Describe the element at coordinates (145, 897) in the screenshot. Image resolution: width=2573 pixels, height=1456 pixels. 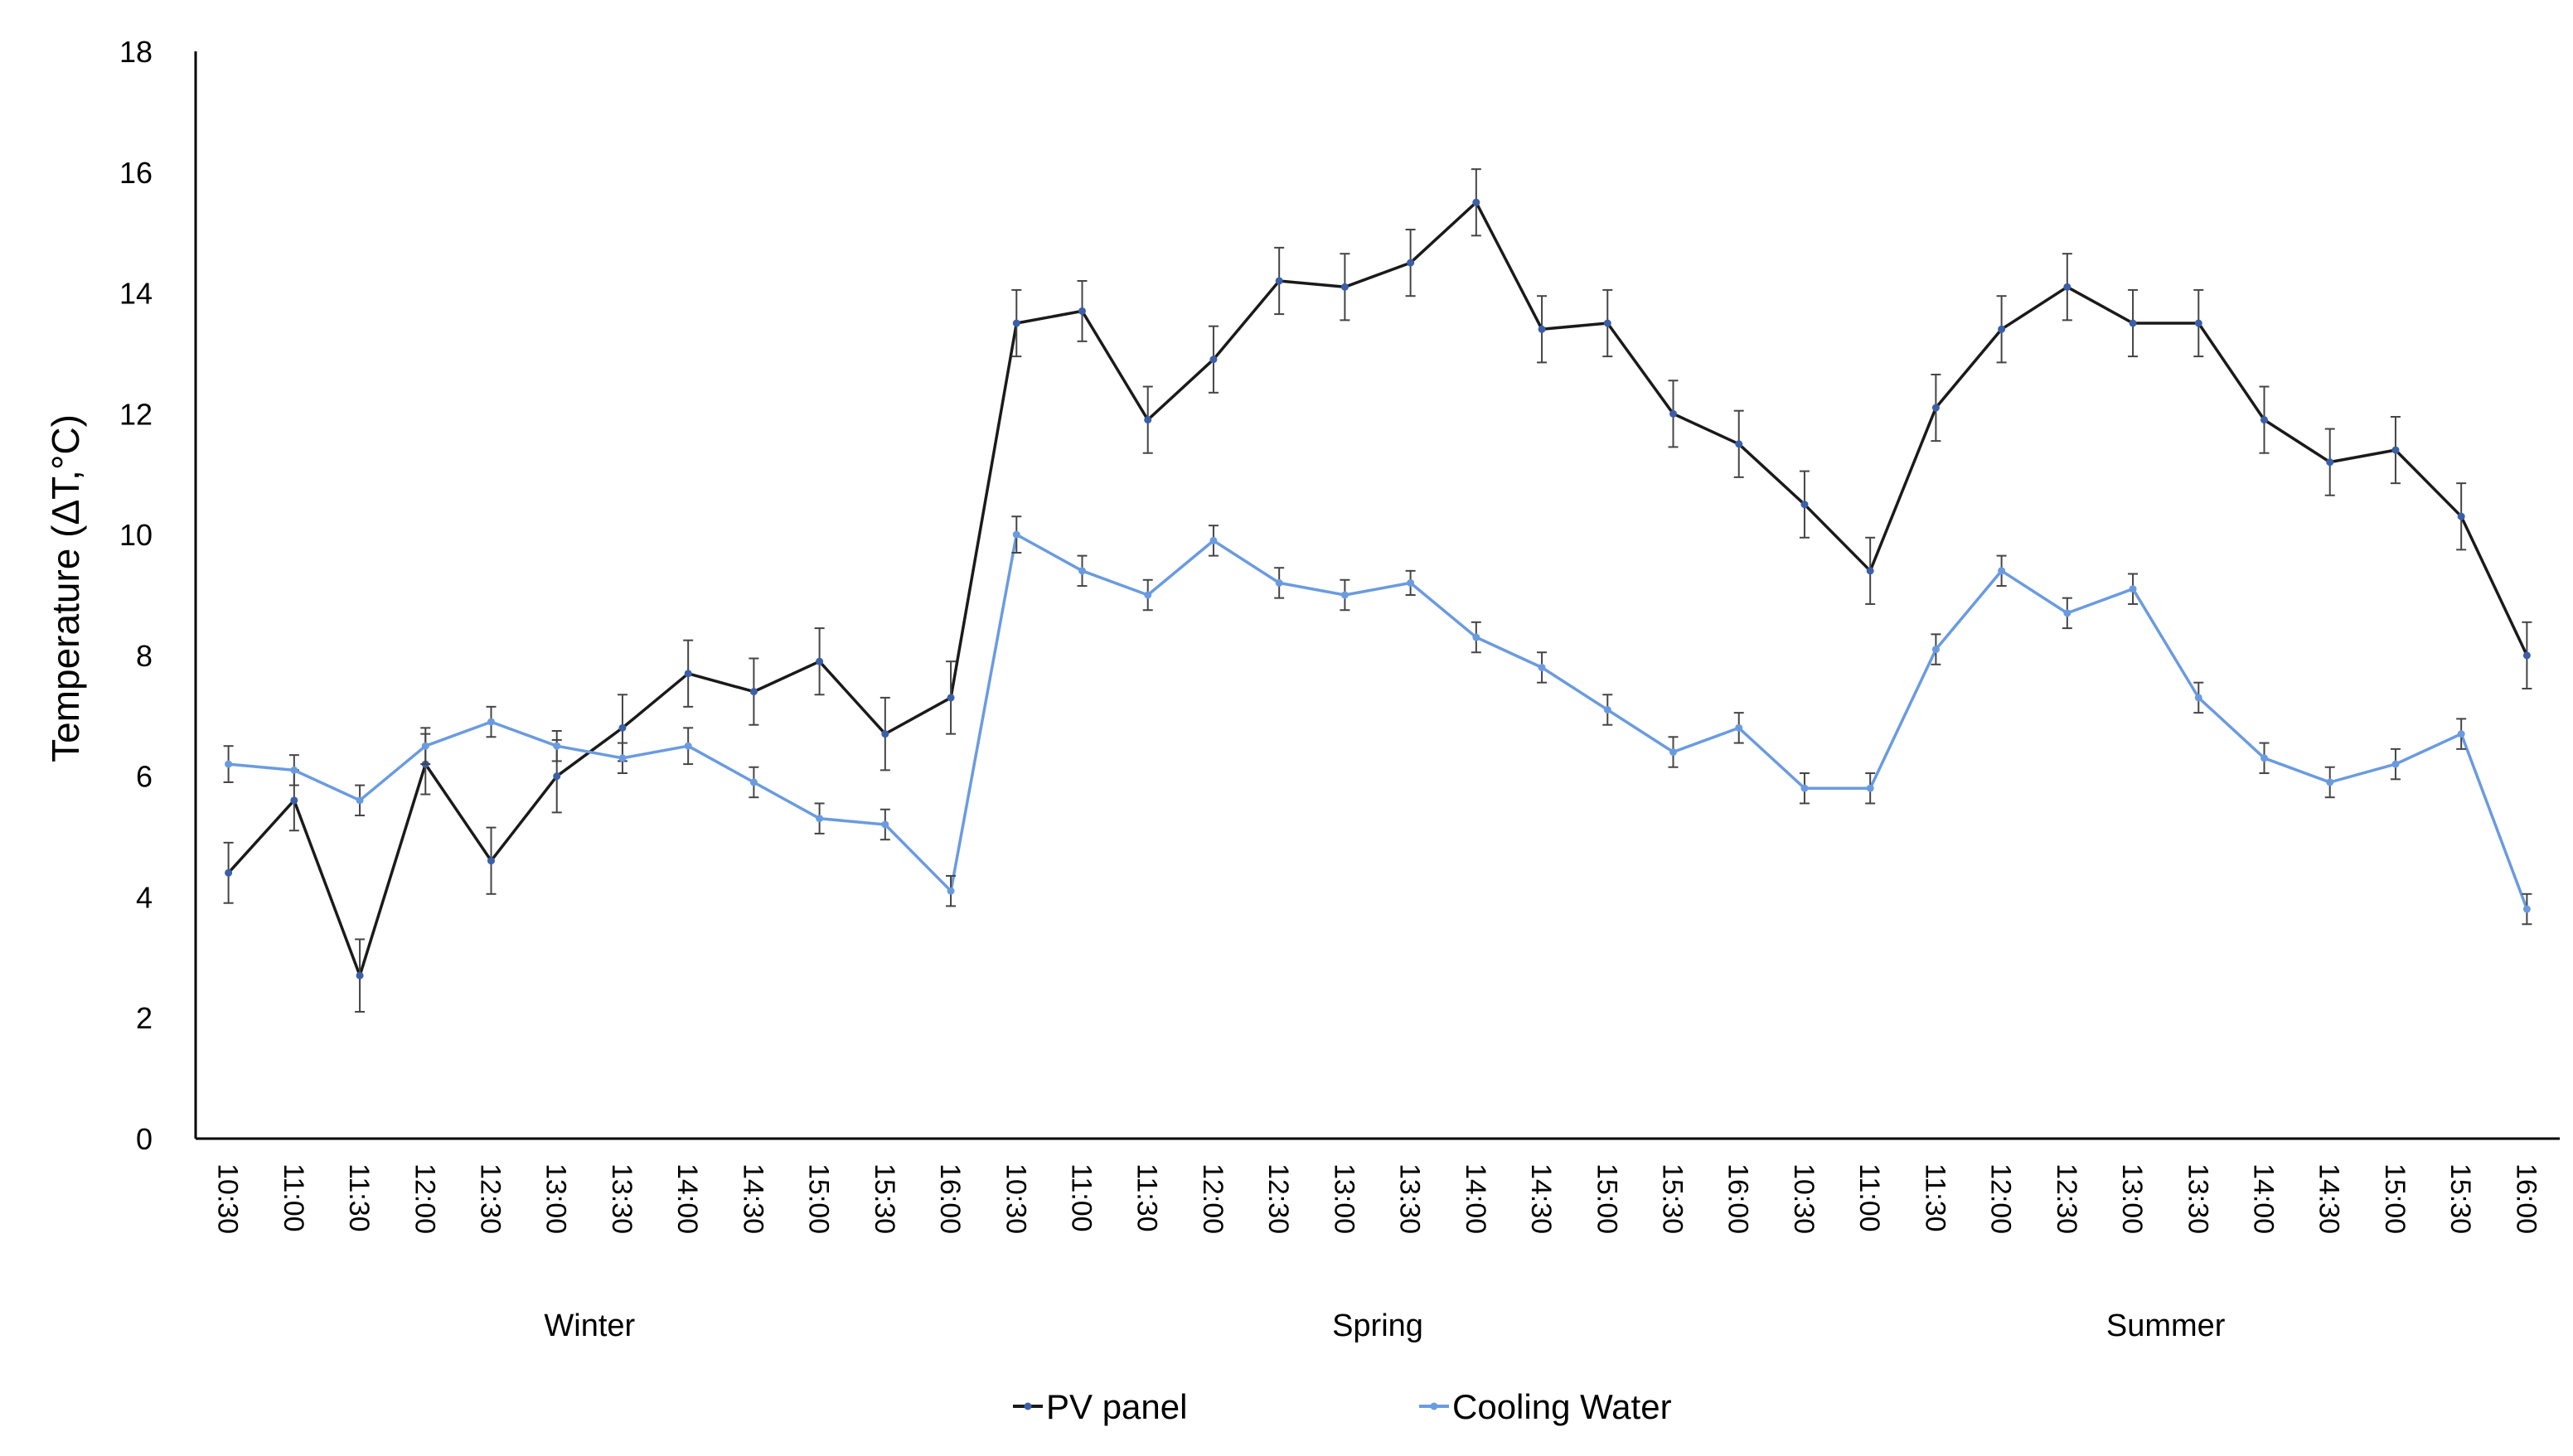
I see `y-tick-label: 4` at that location.